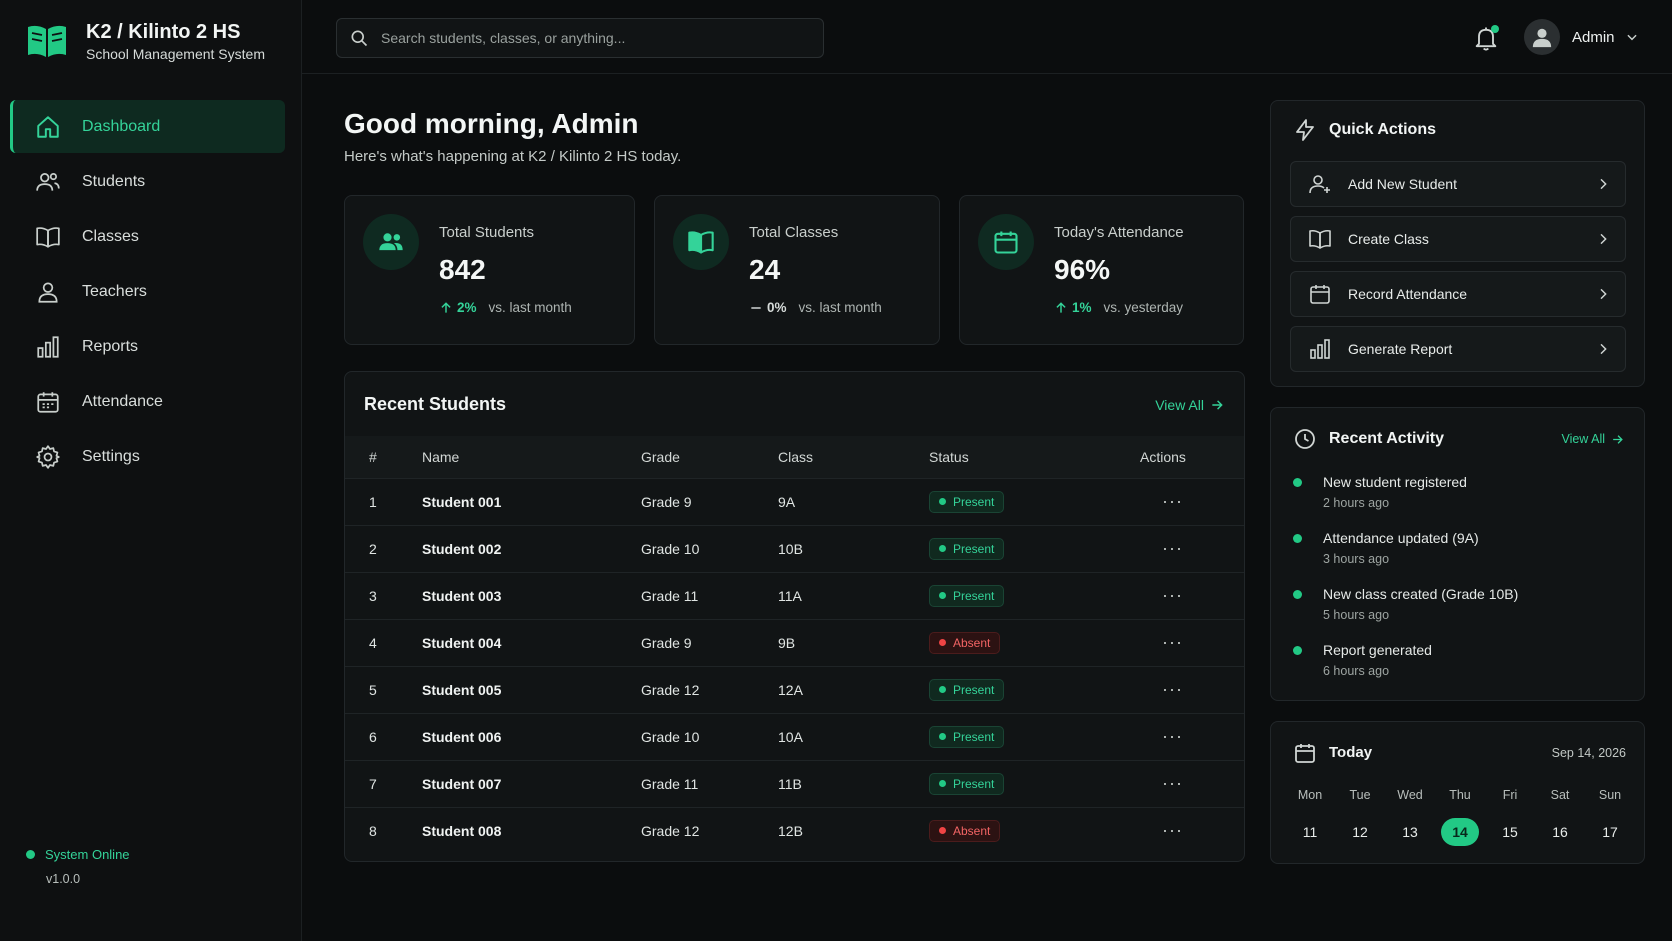 This screenshot has width=1672, height=941. I want to click on home-icon, so click(48, 127).